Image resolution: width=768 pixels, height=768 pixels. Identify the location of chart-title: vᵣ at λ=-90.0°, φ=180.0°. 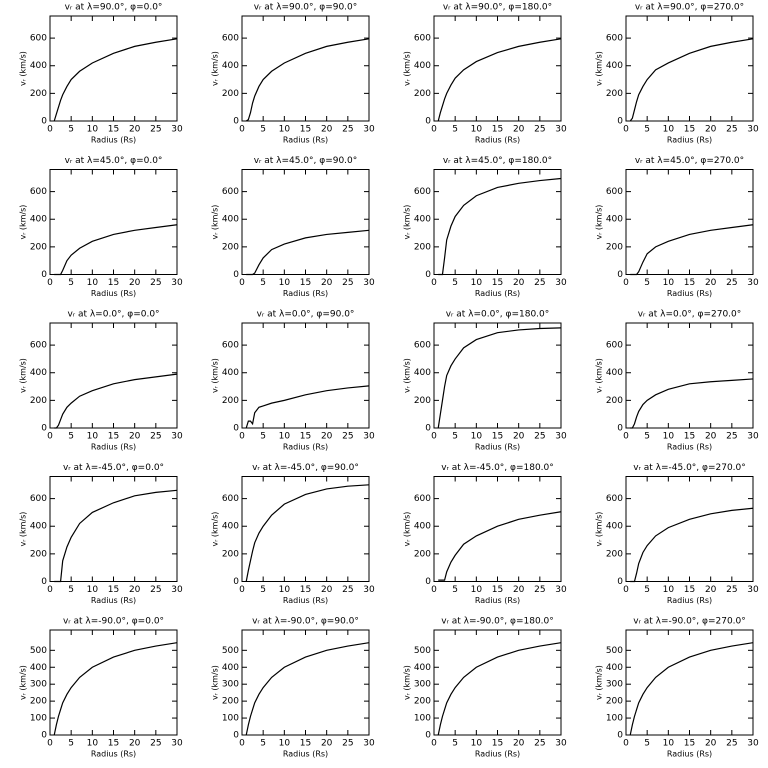
(497, 622).